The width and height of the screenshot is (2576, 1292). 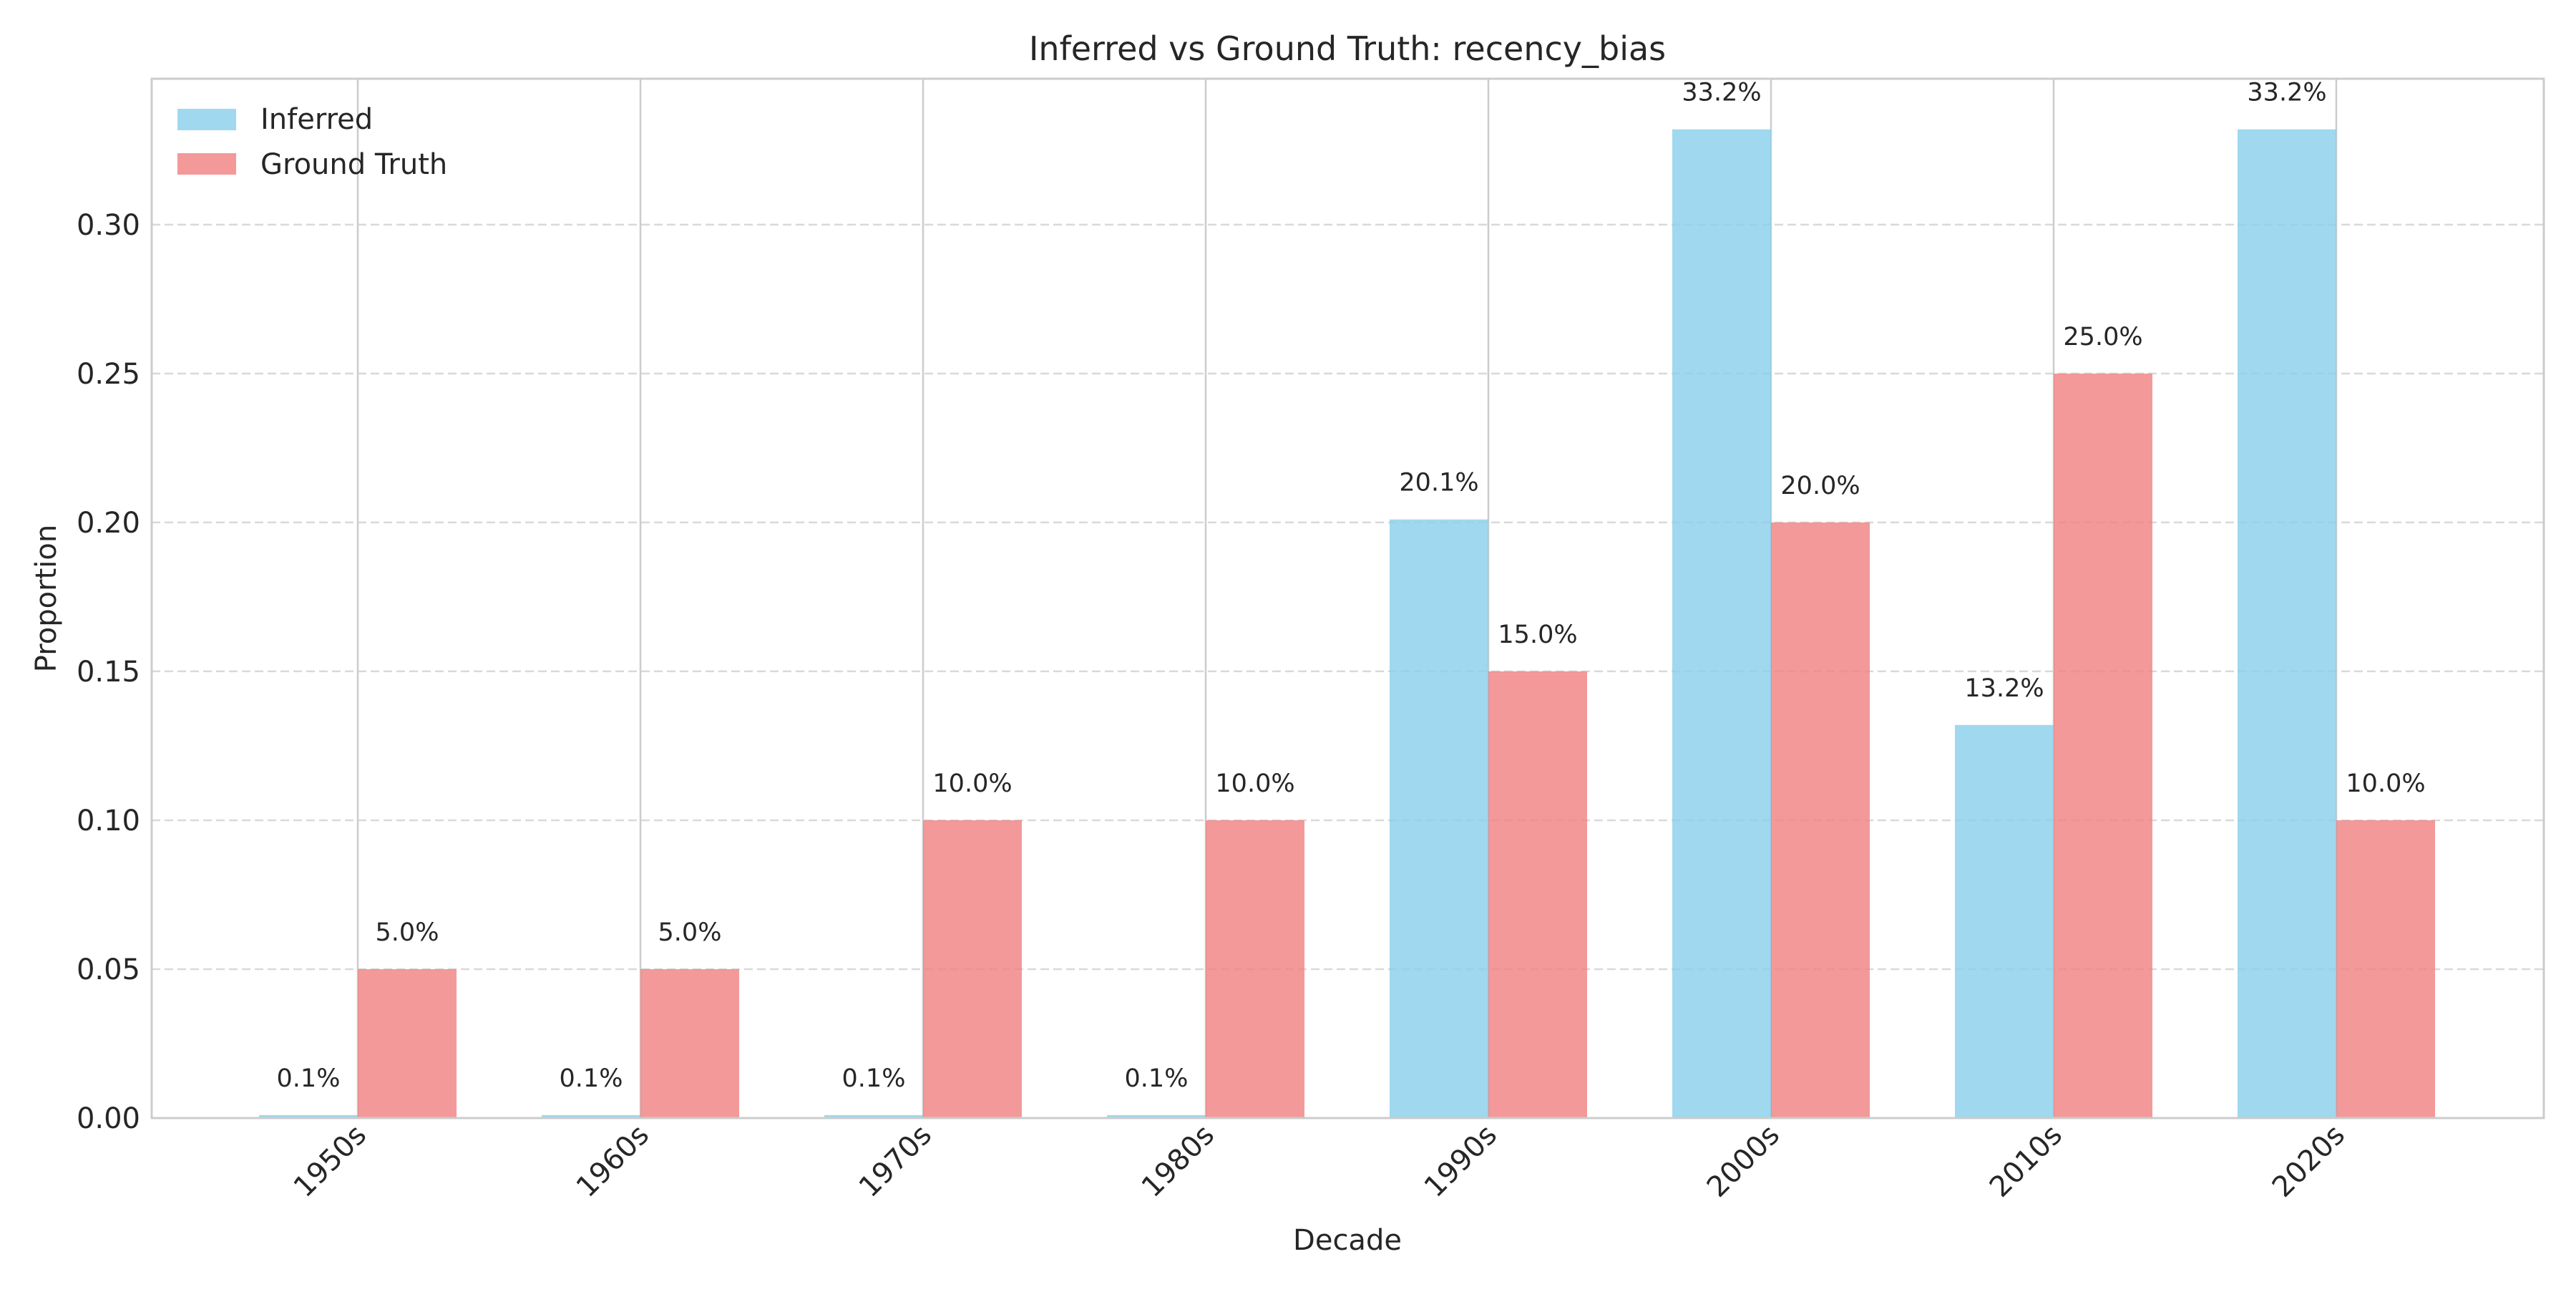 I want to click on y-tick-label: 0.25, so click(x=108, y=374).